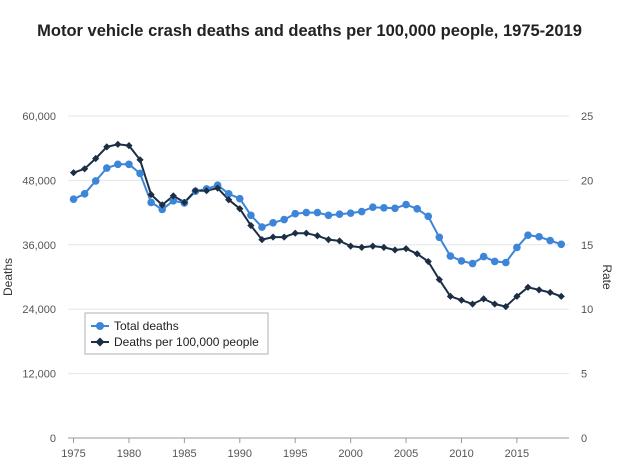 This screenshot has width=619, height=469. I want to click on y-tick-label-left: 0, so click(53, 439).